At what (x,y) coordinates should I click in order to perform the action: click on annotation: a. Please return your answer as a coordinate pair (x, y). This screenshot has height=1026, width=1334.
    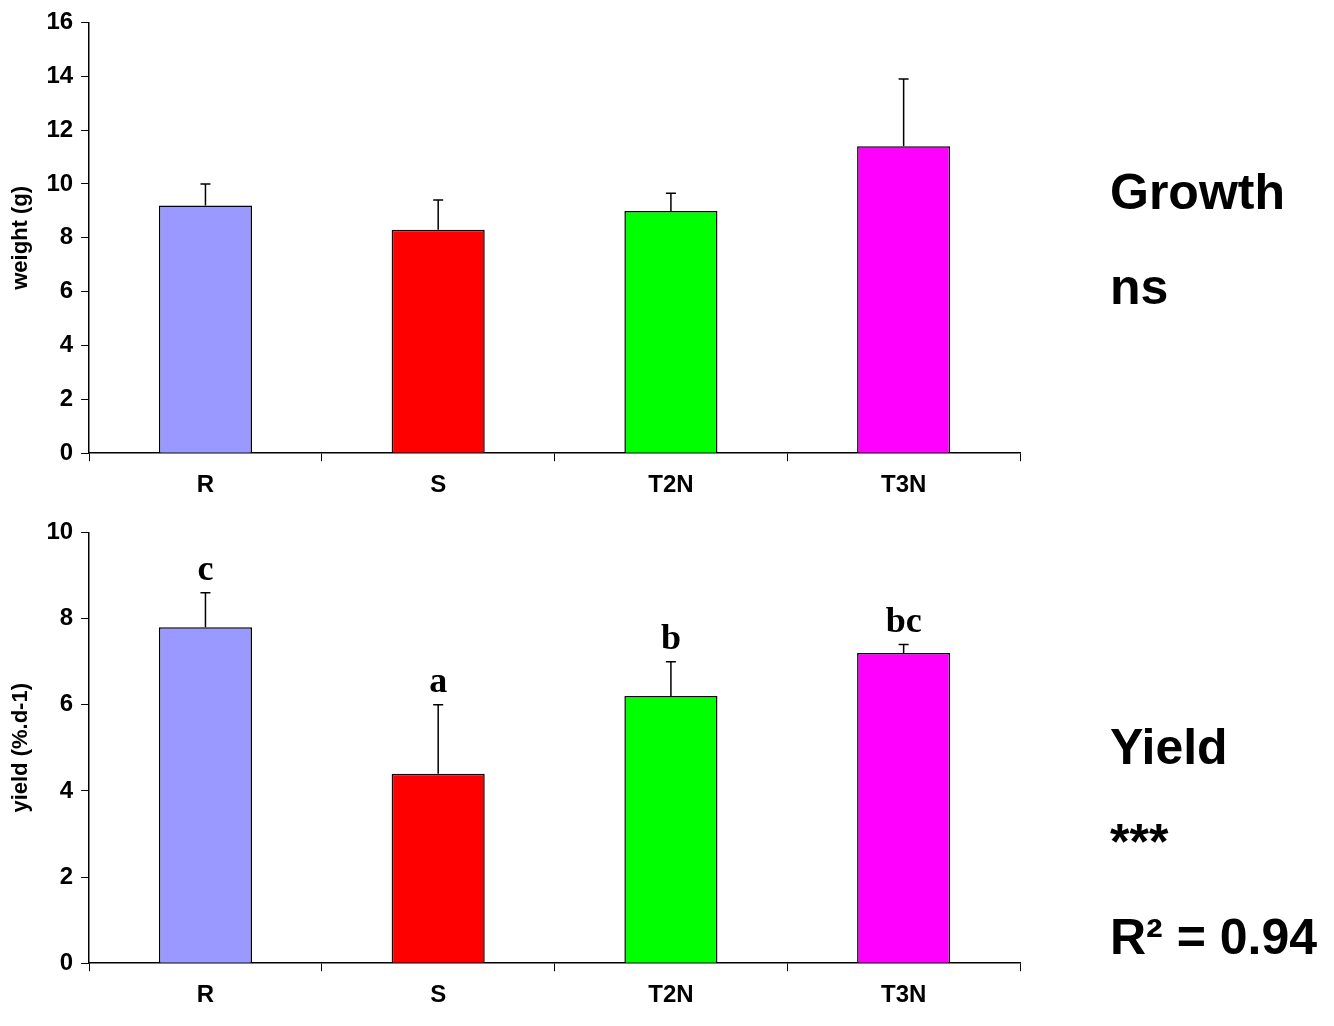
    Looking at the image, I should click on (438, 680).